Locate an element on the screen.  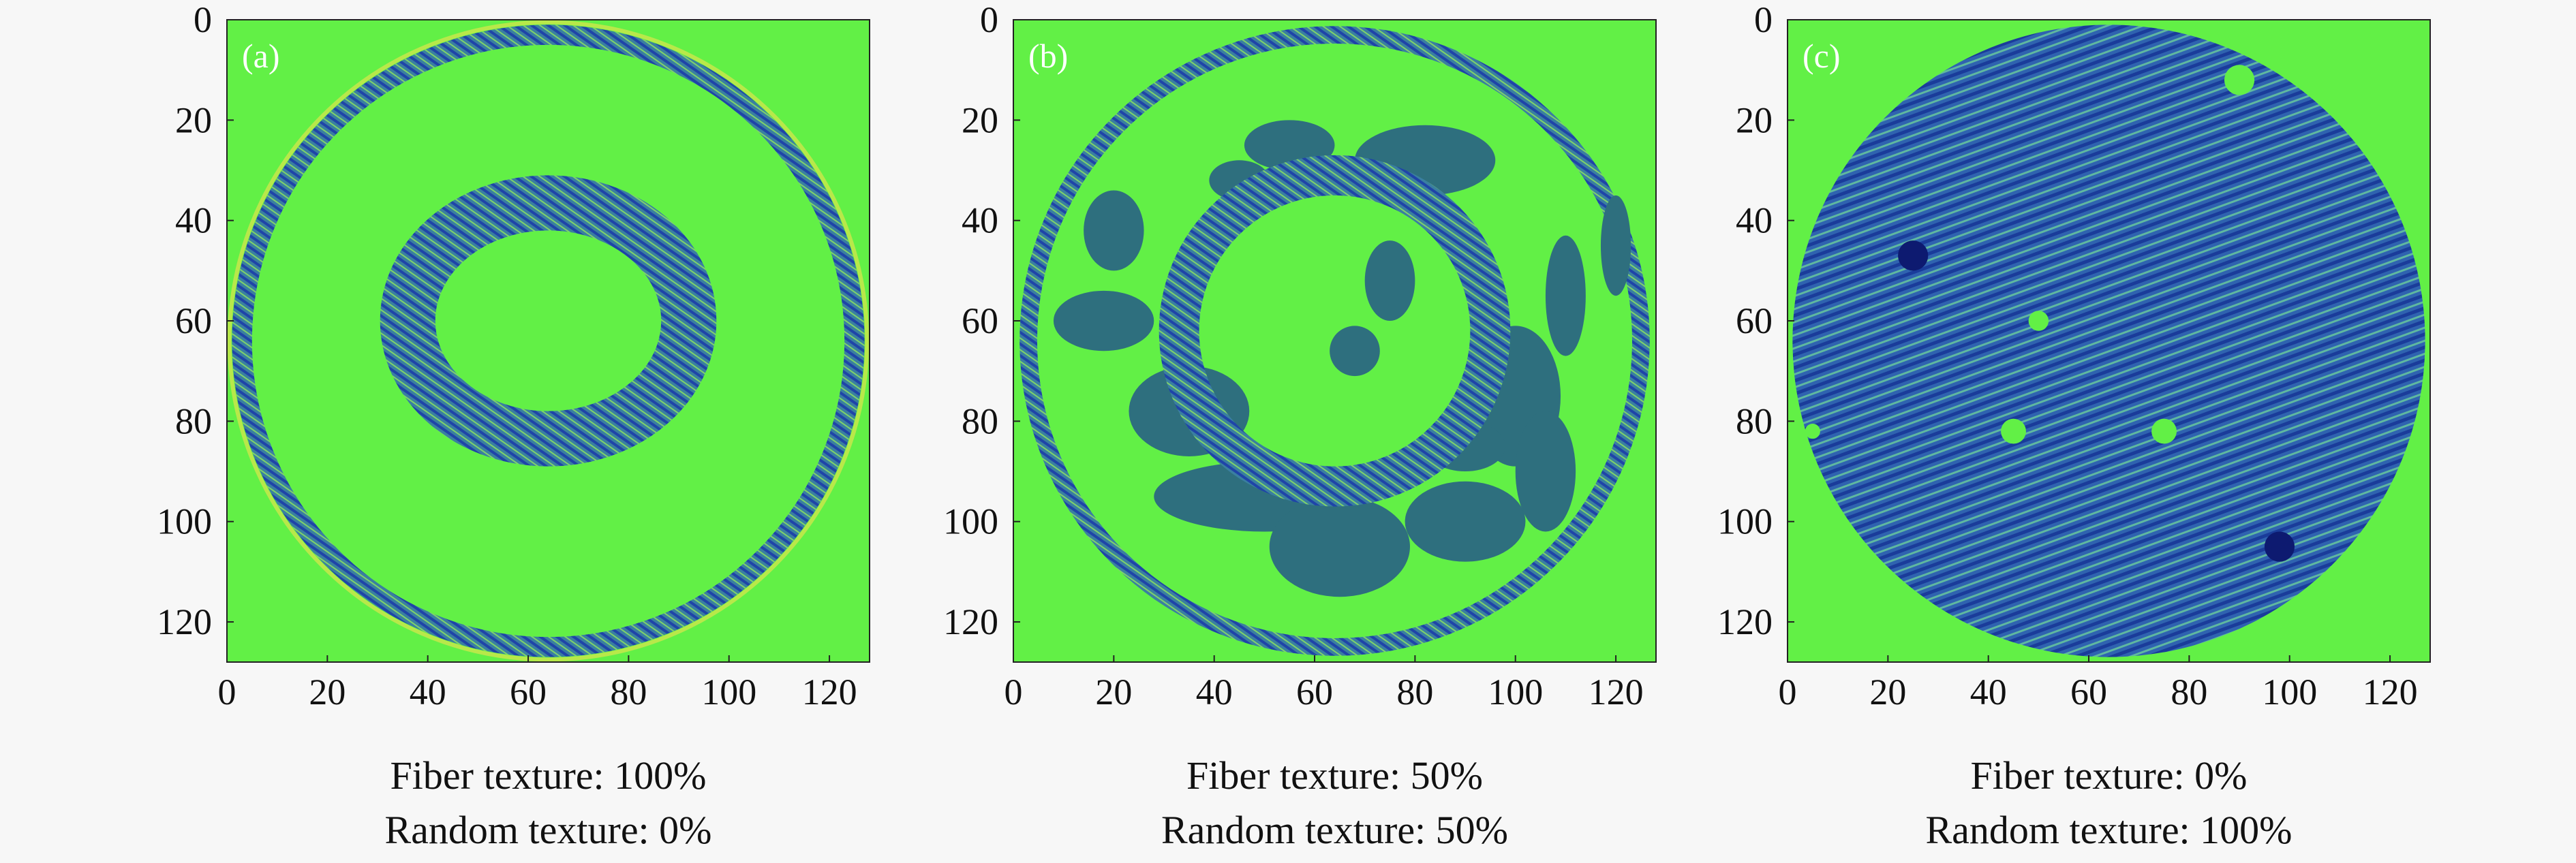
panel-label: (c) is located at coordinates (1822, 56).